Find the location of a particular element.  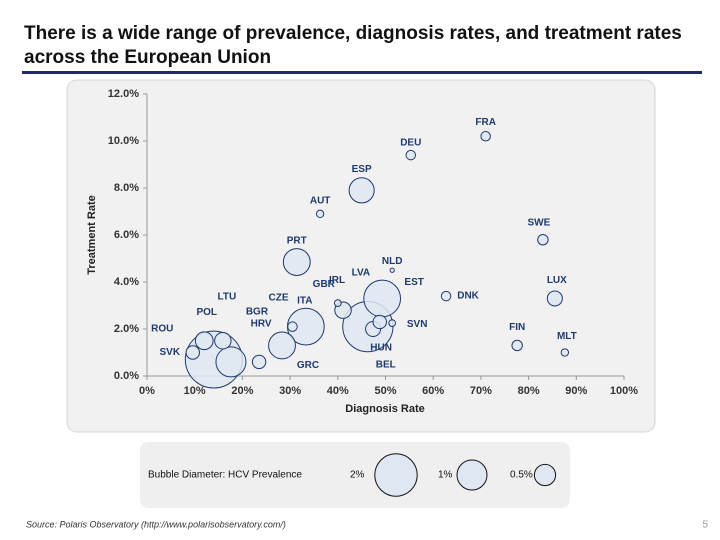

y-tick-label: 4.0% is located at coordinates (126, 282).